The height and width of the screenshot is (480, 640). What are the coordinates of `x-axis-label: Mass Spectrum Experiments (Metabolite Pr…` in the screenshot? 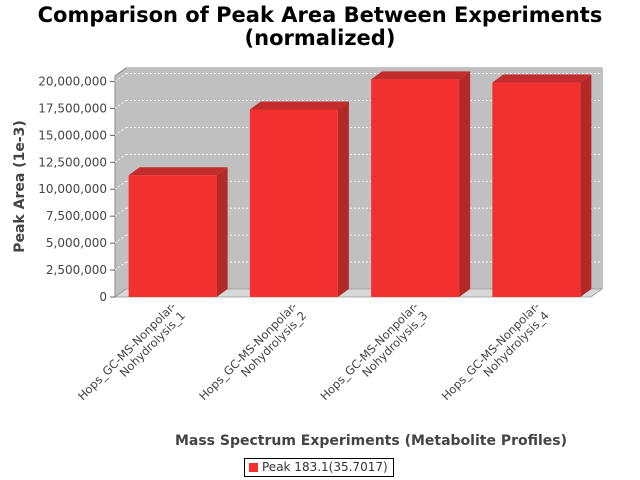 It's located at (371, 441).